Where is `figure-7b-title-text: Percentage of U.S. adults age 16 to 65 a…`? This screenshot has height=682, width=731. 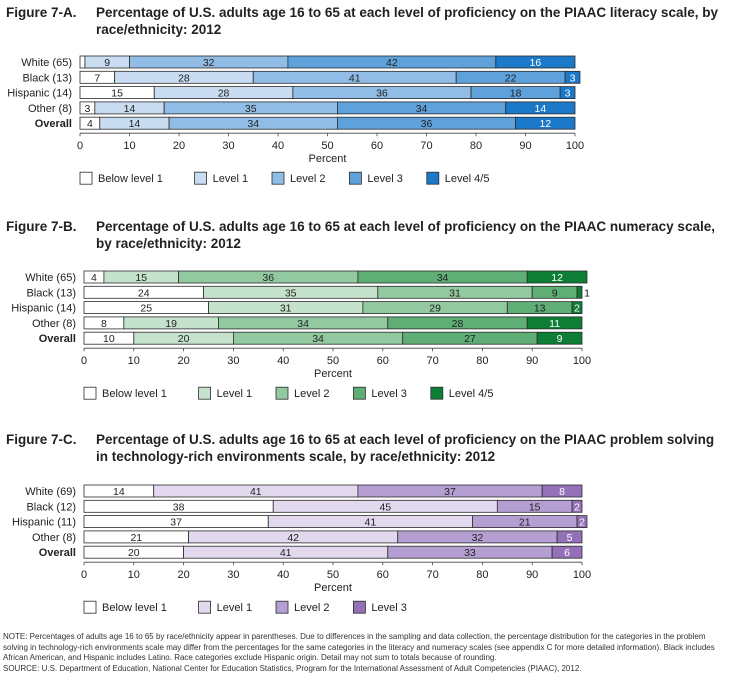
figure-7b-title-text: Percentage of U.S. adults age 16 to 65 a… is located at coordinates (405, 235).